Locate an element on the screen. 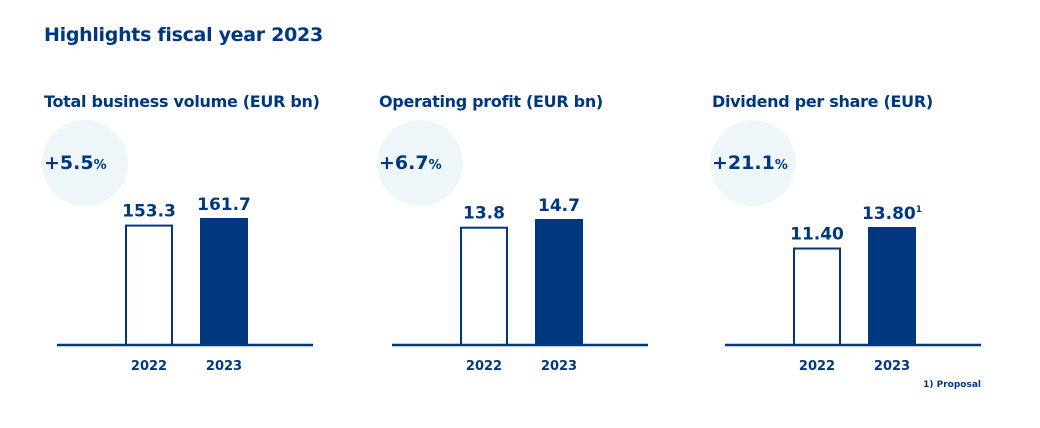 This screenshot has width=1040, height=428. bar-value-label: 11.40 is located at coordinates (817, 235).